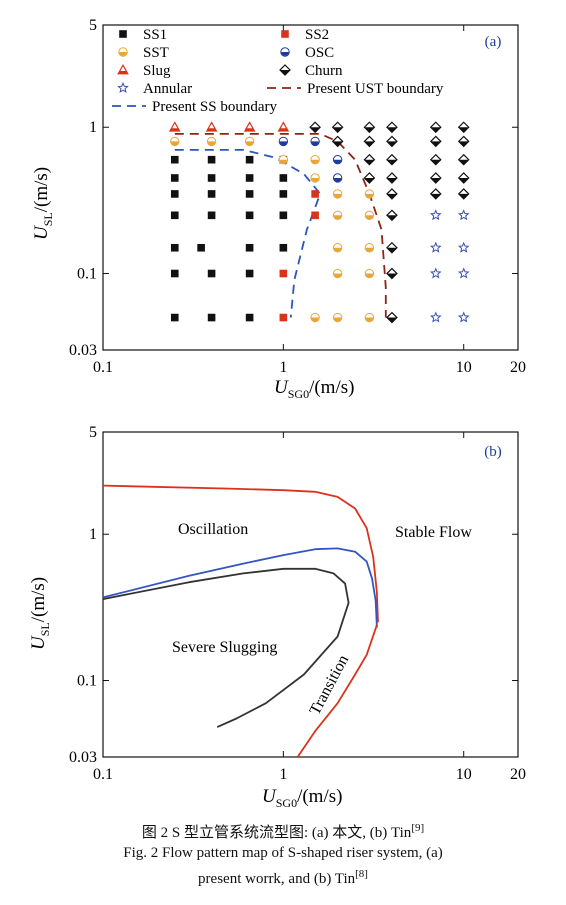  Describe the element at coordinates (330, 685) in the screenshot. I see `region-label-transition: Transition` at that location.